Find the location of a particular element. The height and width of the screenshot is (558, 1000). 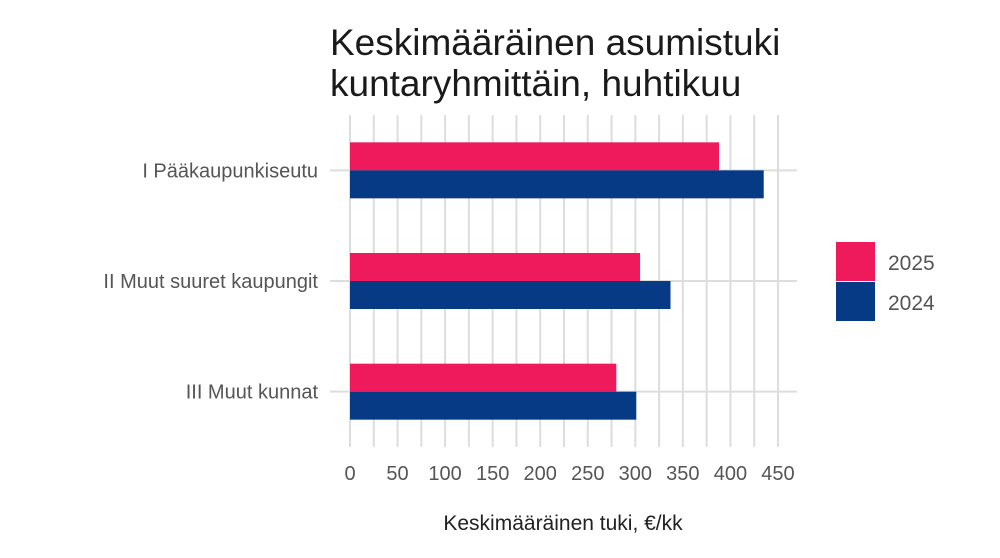

legend: 2025 2024 is located at coordinates (885, 281).